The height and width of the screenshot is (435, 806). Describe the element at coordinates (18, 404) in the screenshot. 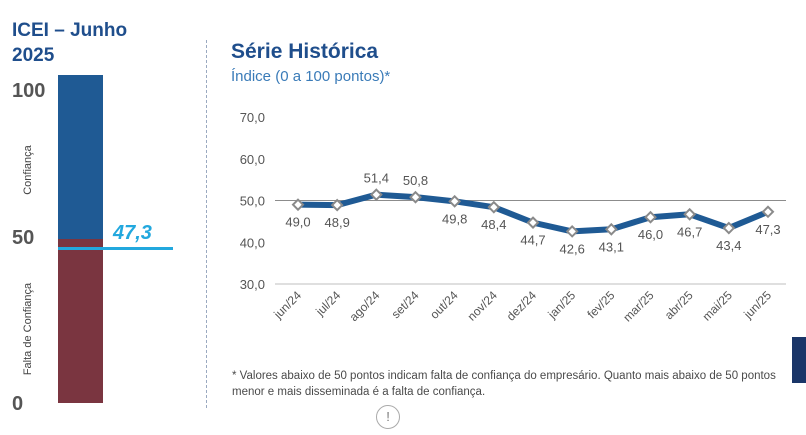

I see `gauge-min-label: 0` at that location.